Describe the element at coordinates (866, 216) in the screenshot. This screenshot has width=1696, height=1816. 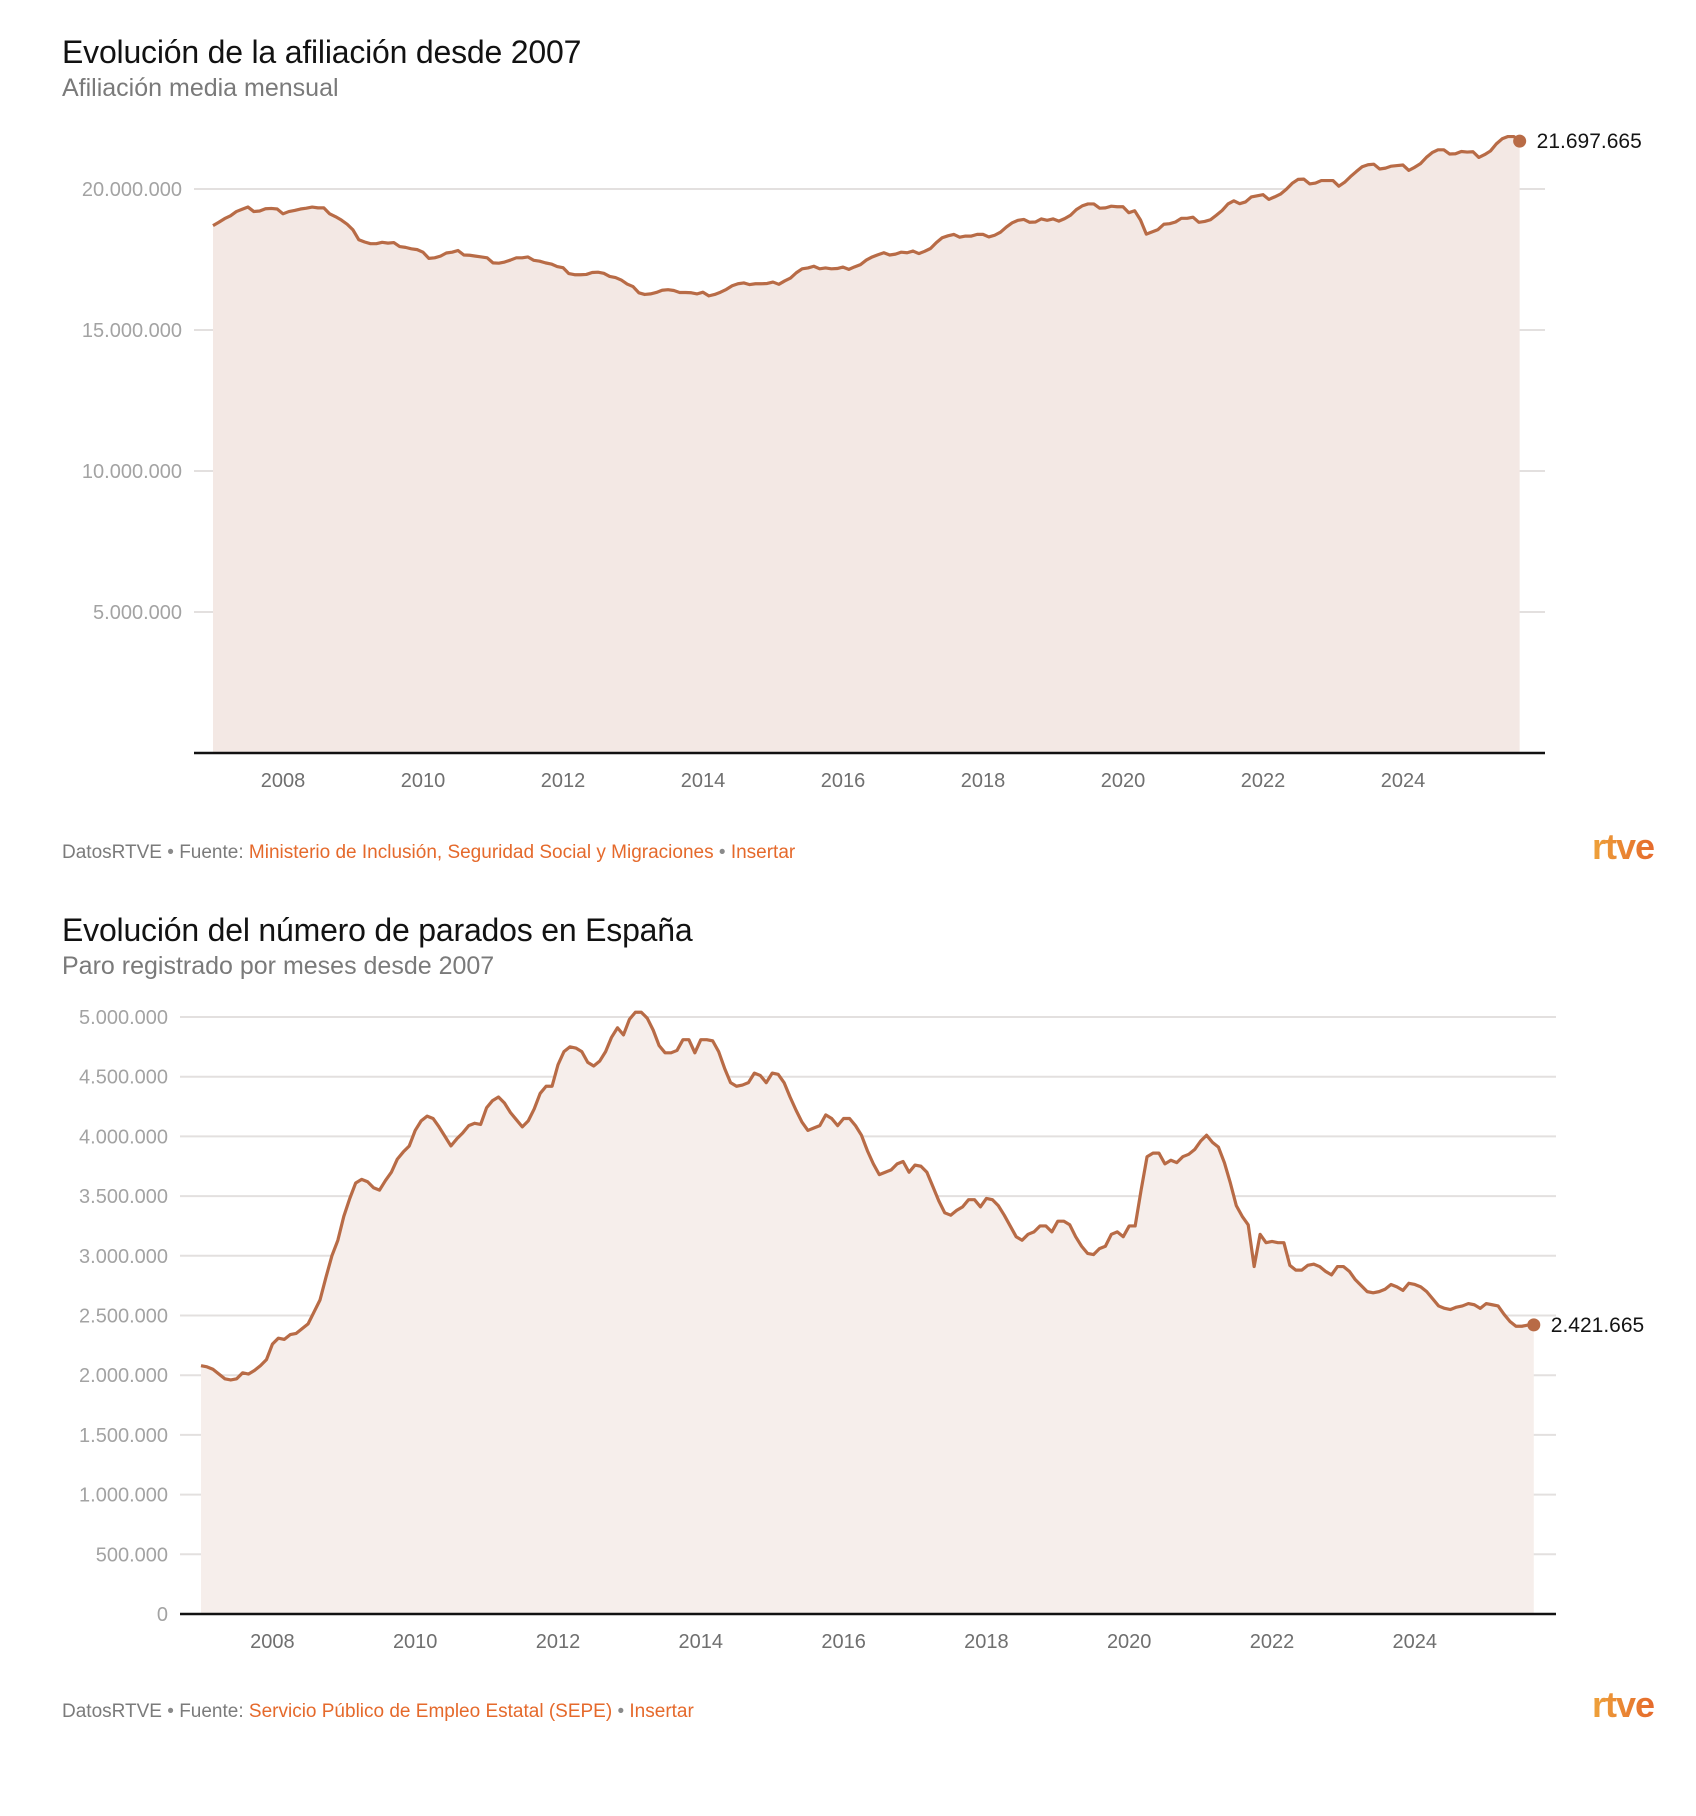
I see `series-line` at that location.